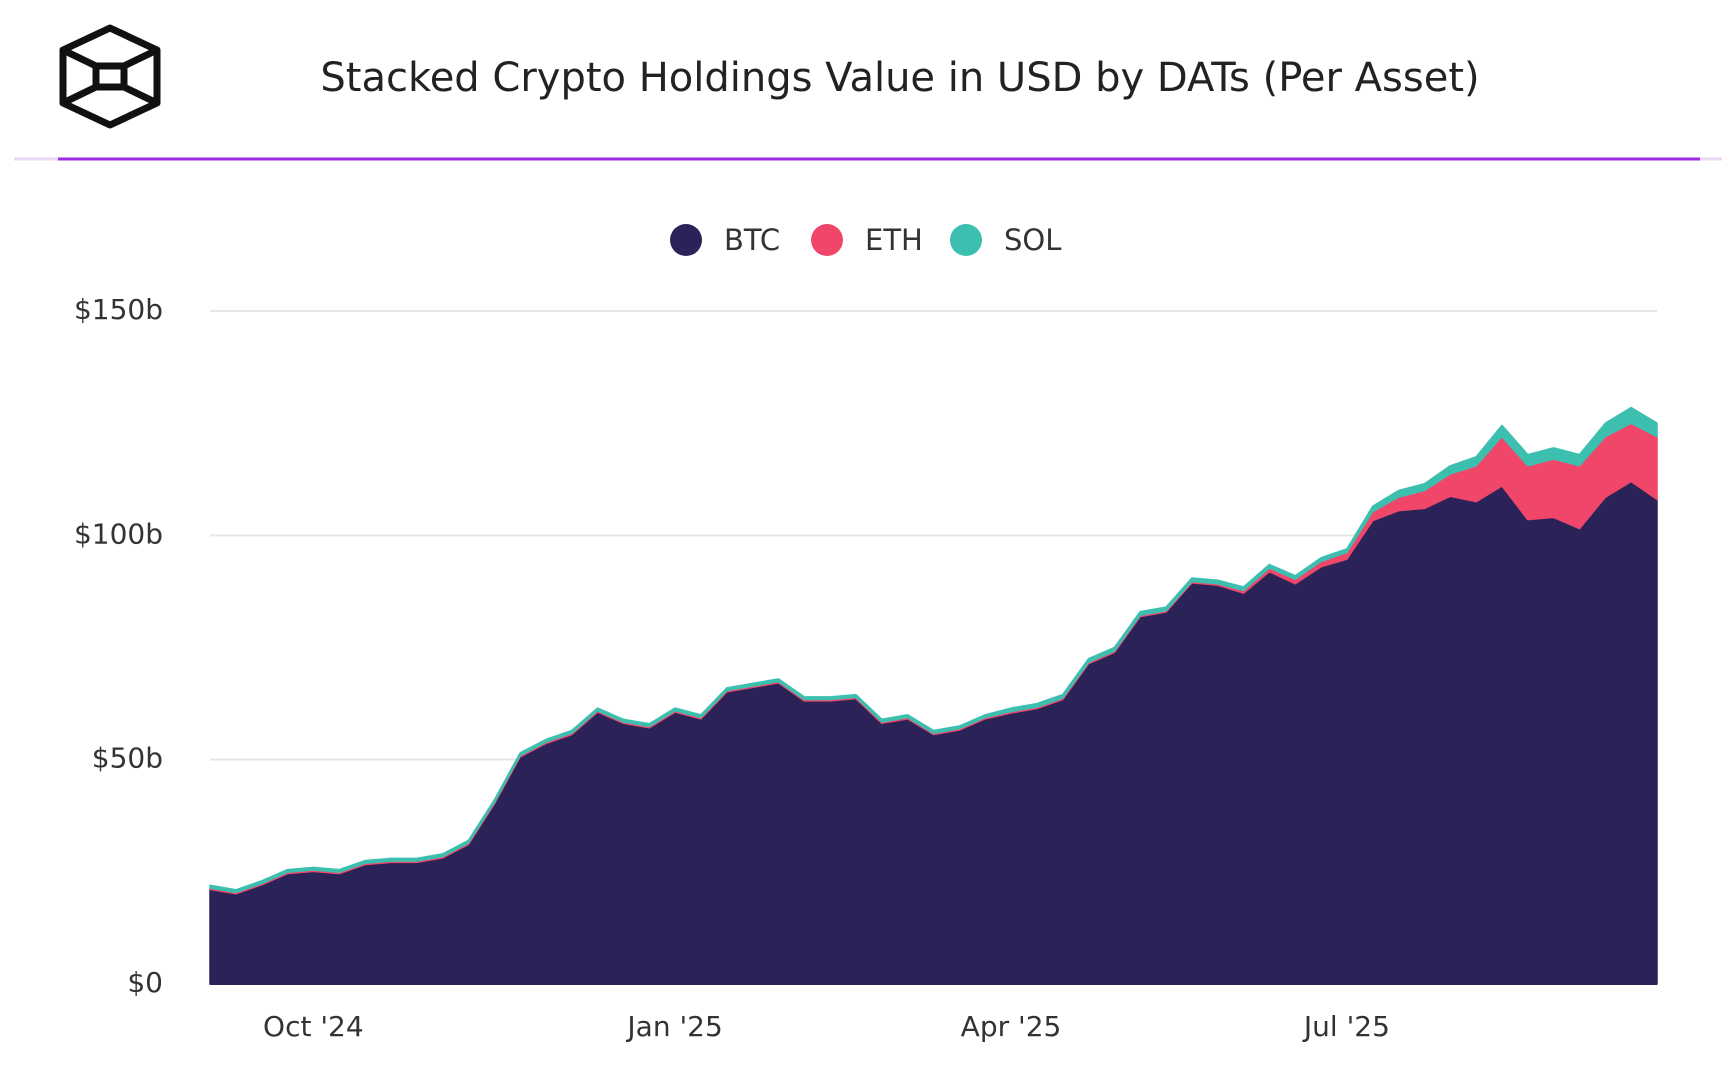 This screenshot has height=1076, width=1736. Describe the element at coordinates (118, 309) in the screenshot. I see `y-tick-label: $150b` at that location.